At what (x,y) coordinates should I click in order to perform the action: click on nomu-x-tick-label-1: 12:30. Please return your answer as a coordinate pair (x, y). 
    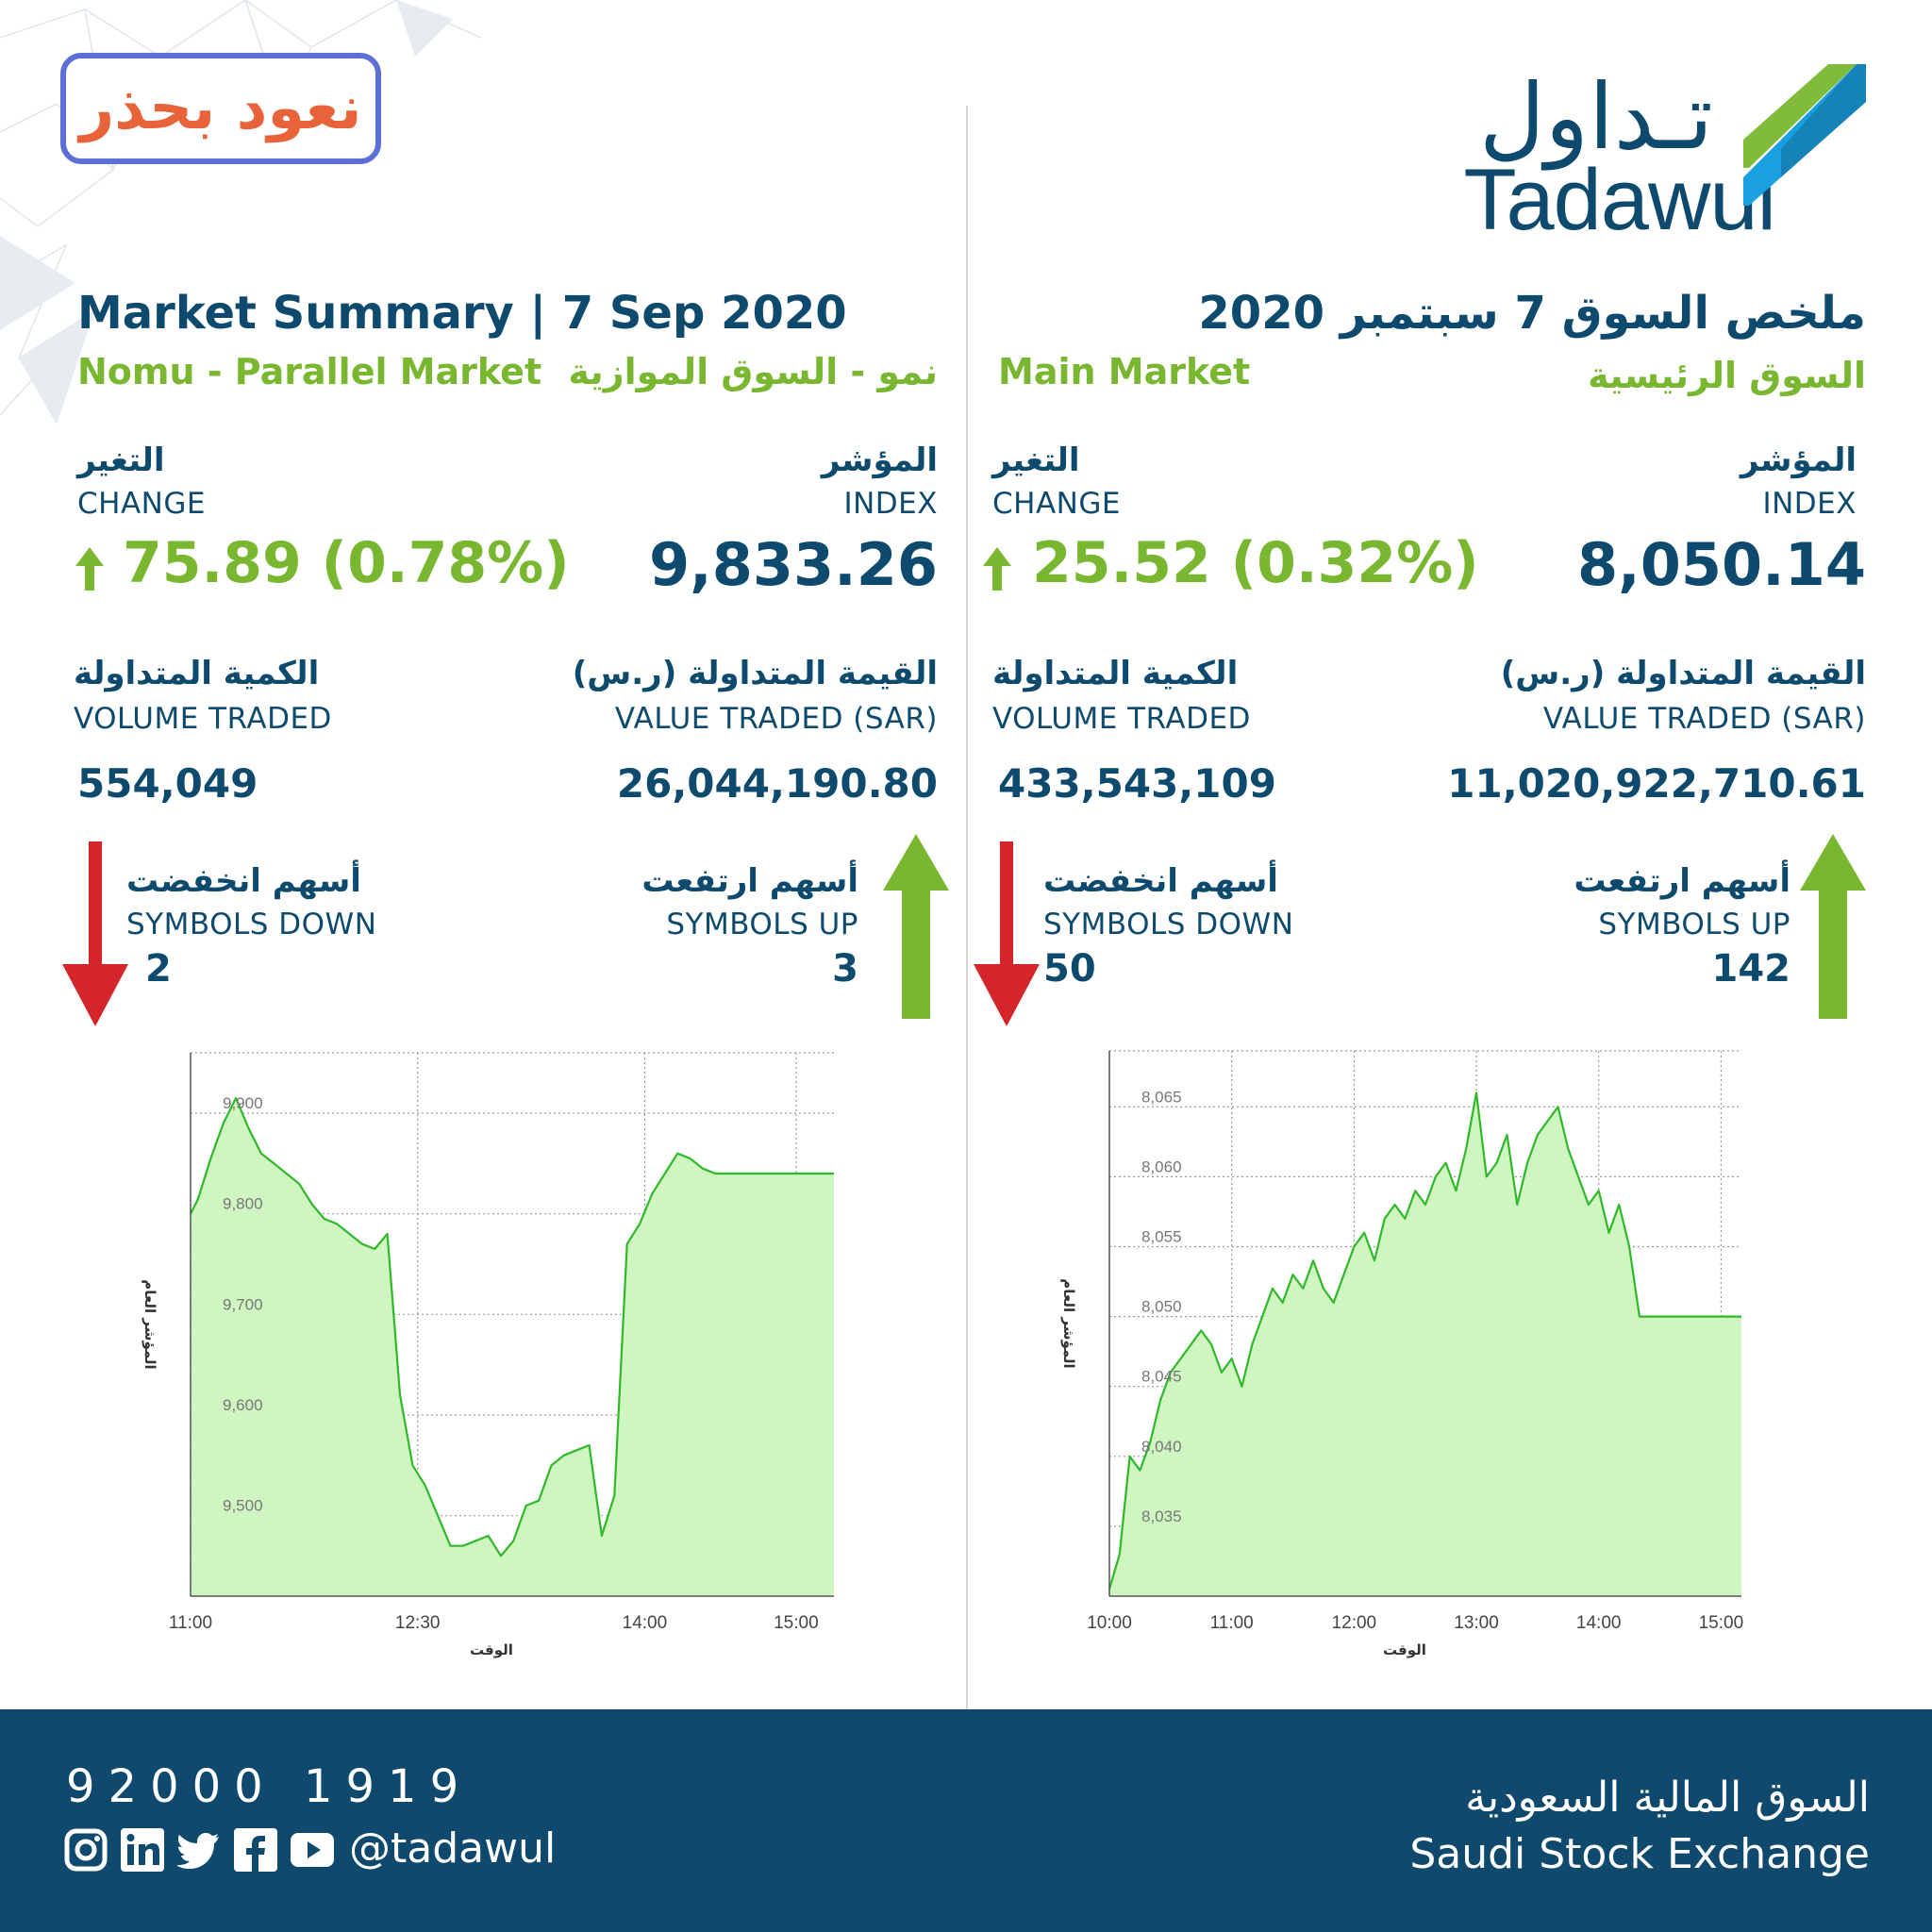
    Looking at the image, I should click on (418, 1623).